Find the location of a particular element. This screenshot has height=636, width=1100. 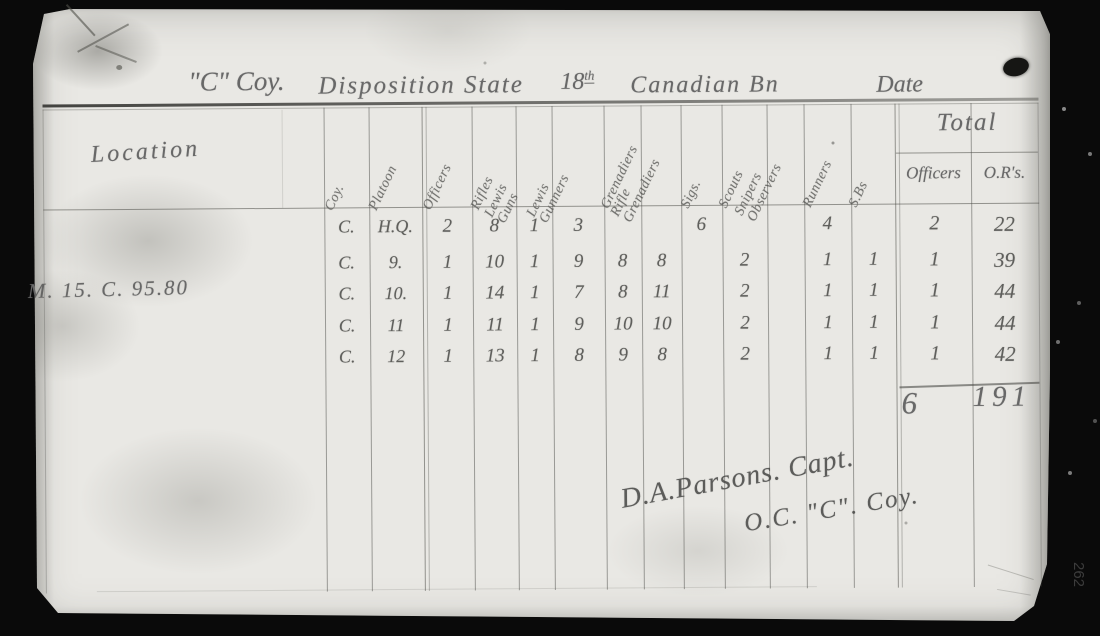

table-cell: 6 is located at coordinates (701, 224).